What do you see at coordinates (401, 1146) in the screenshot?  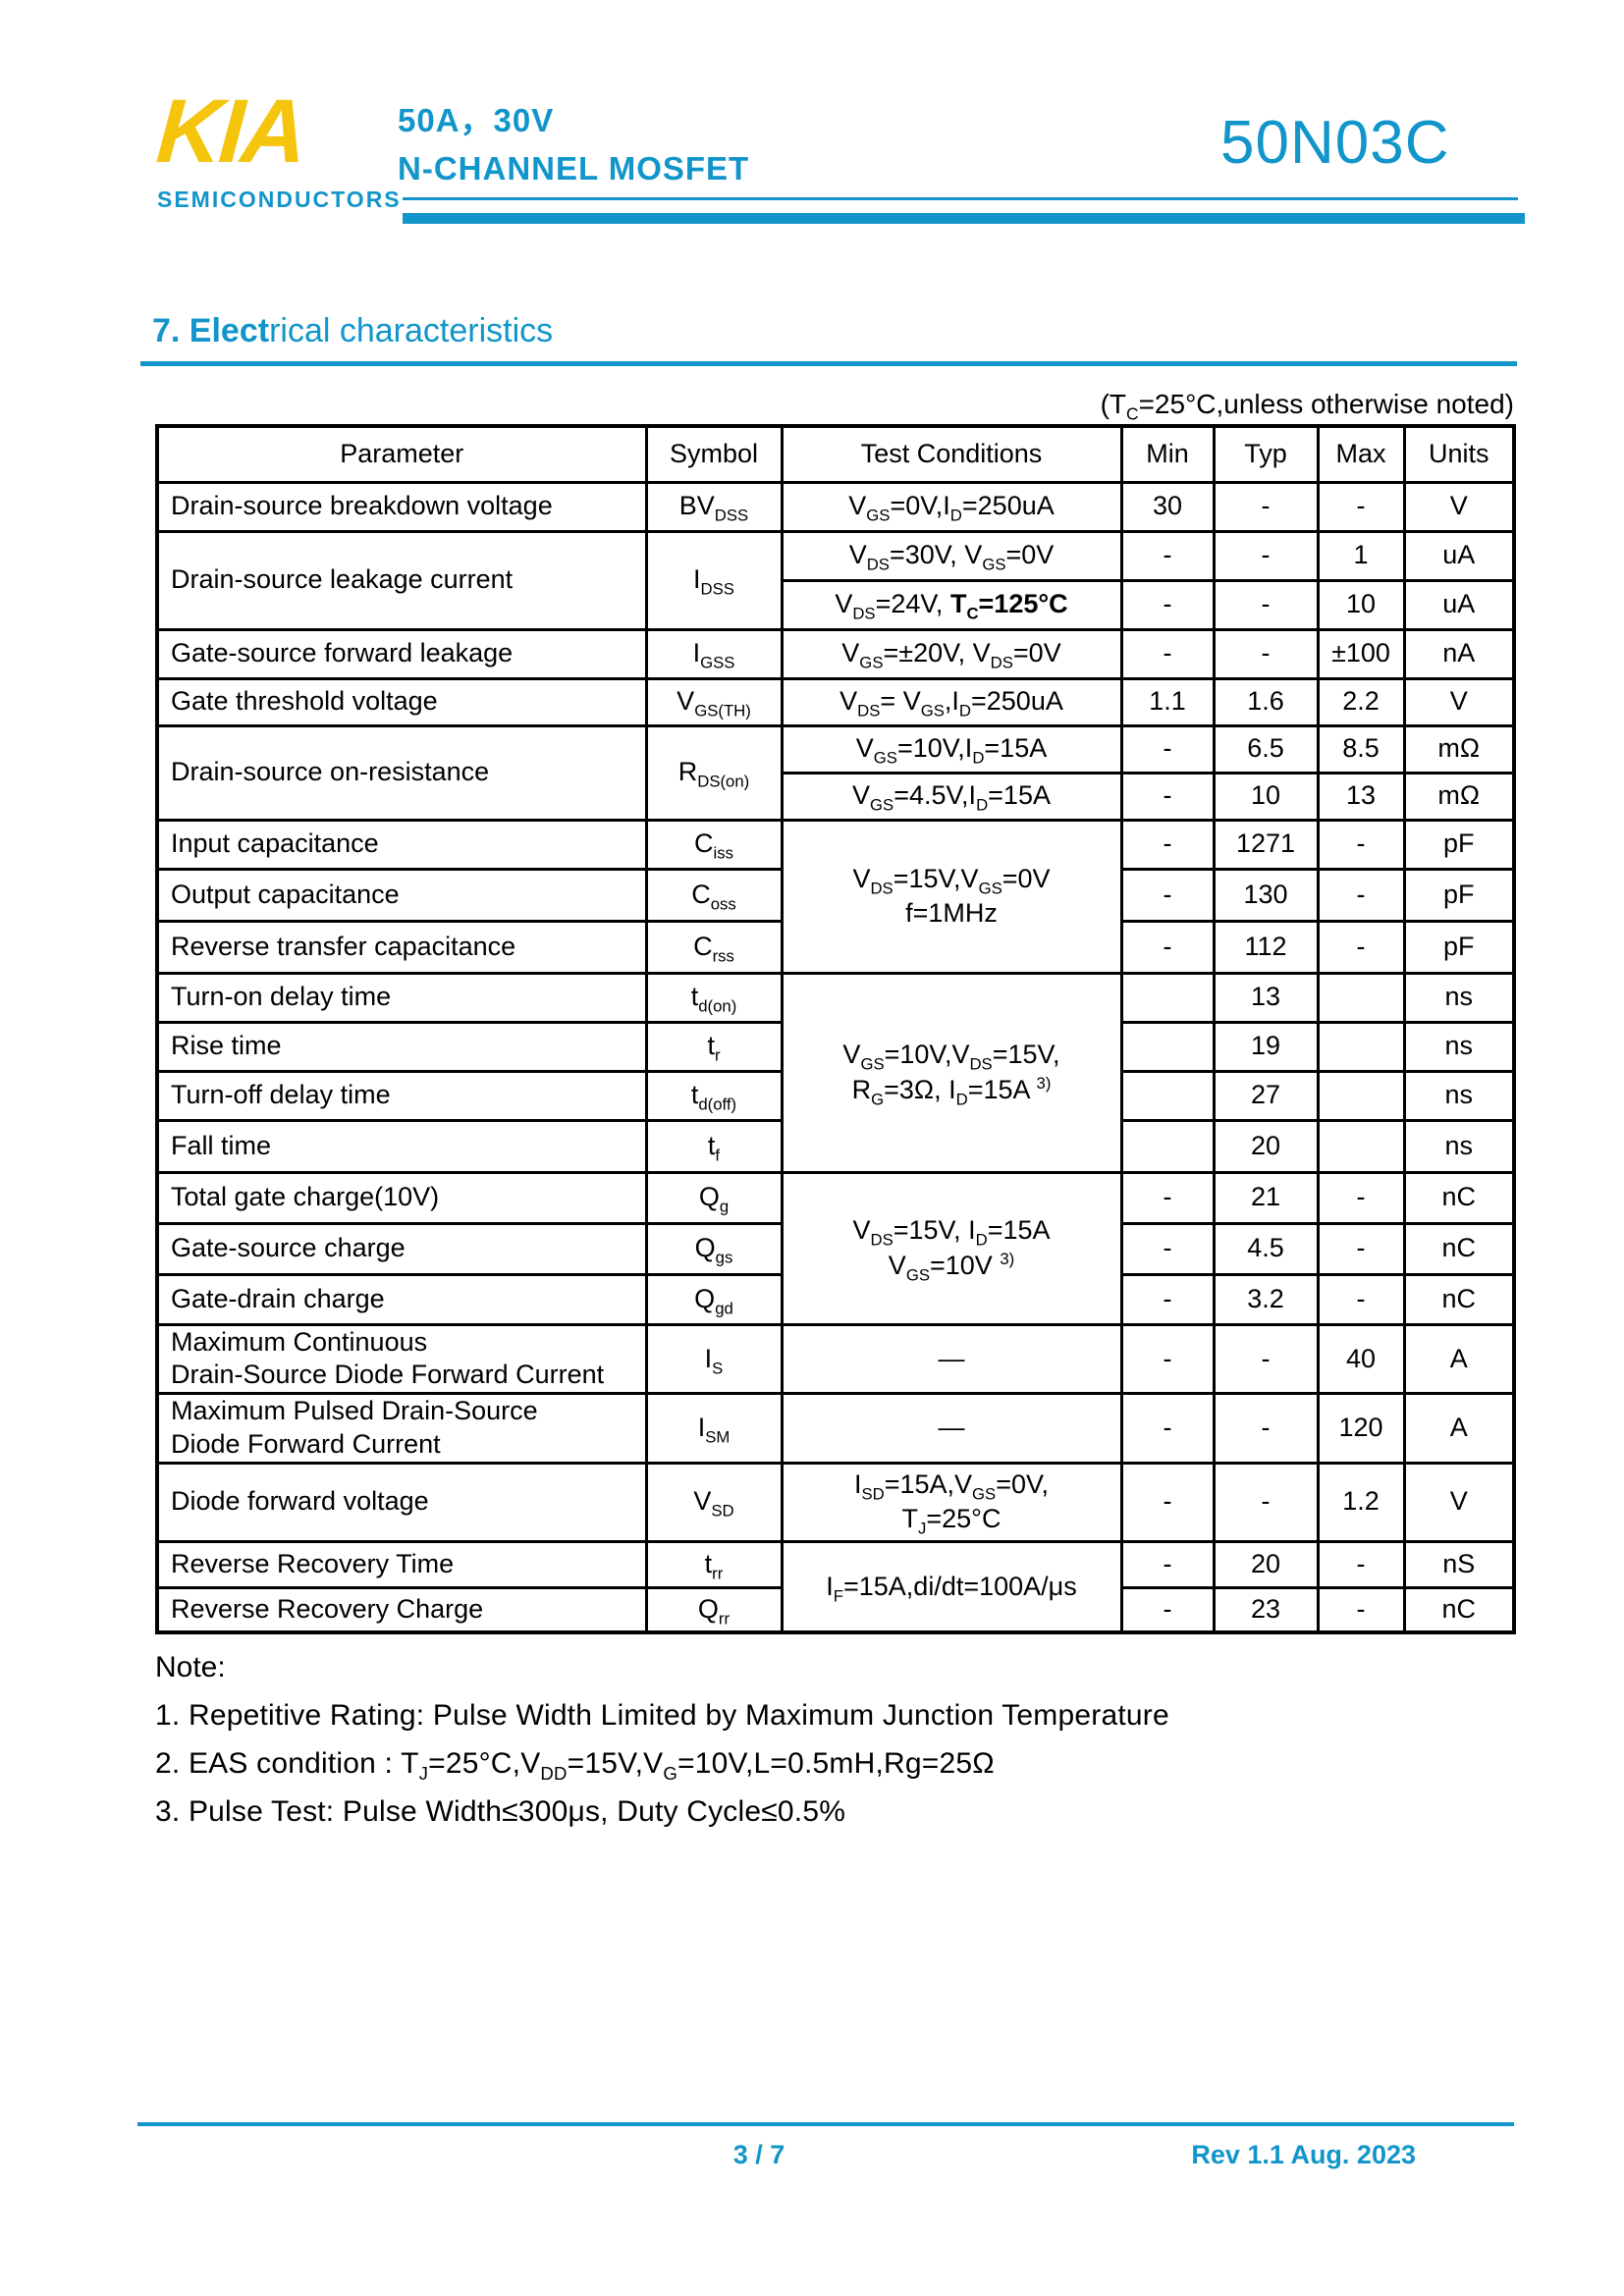 I see `param-cell: Fall time` at bounding box center [401, 1146].